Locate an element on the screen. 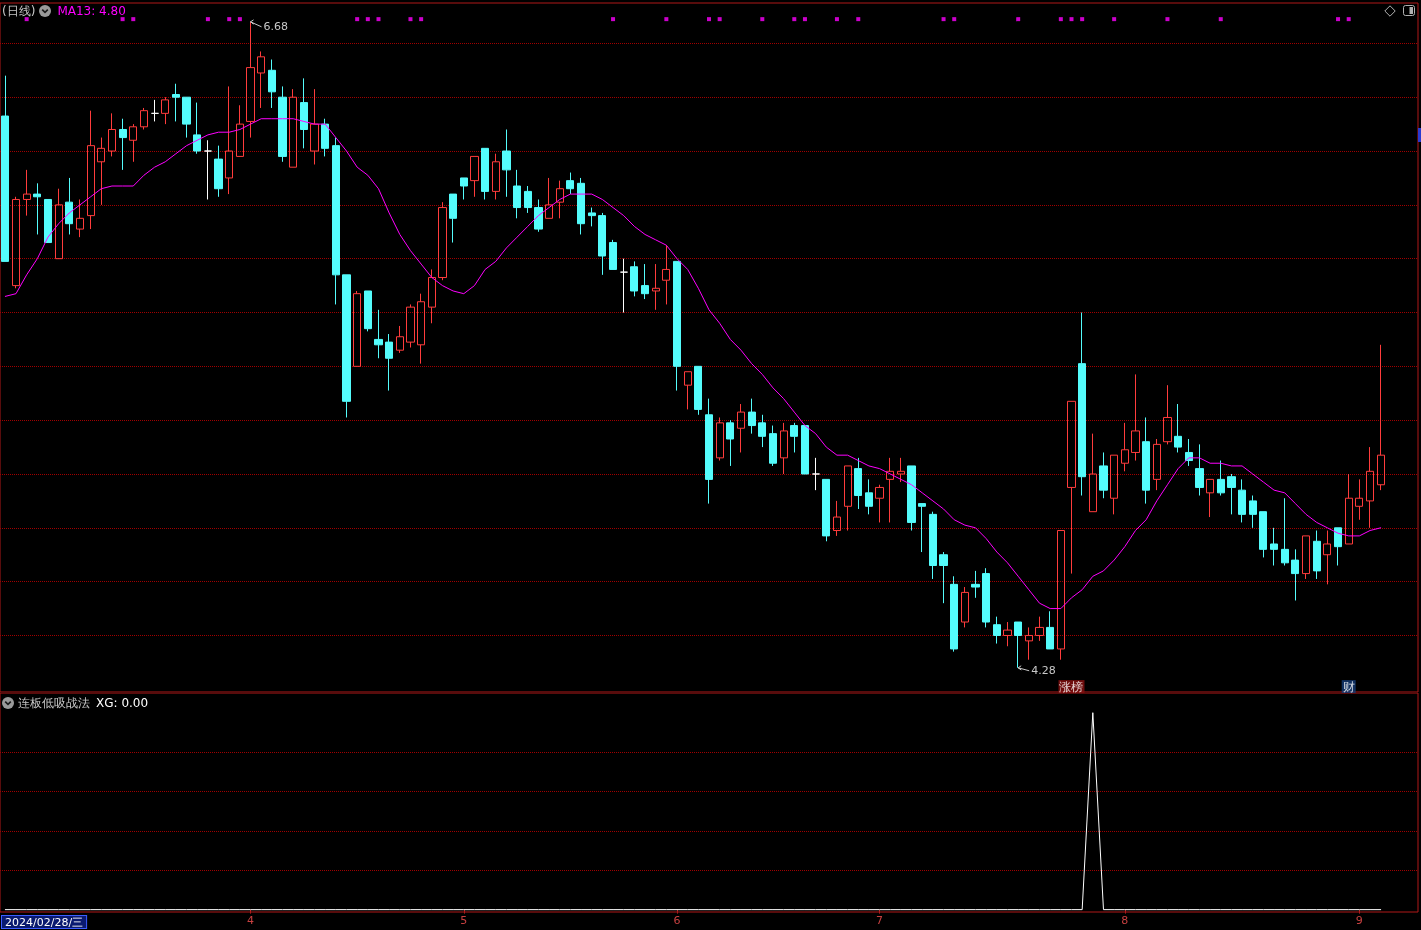 This screenshot has width=1421, height=930. x-tick-label: 4 is located at coordinates (251, 920).